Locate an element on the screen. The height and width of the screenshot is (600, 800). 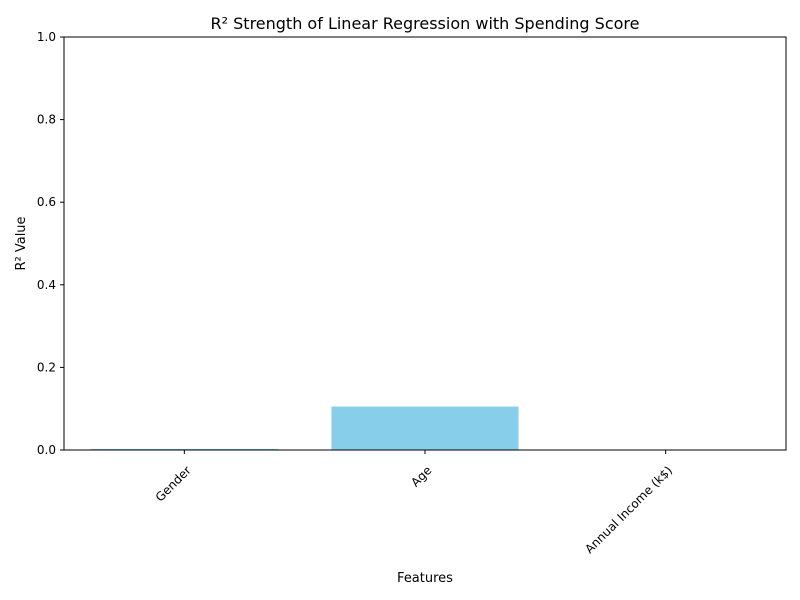
x-axis-label: Features is located at coordinates (425, 578).